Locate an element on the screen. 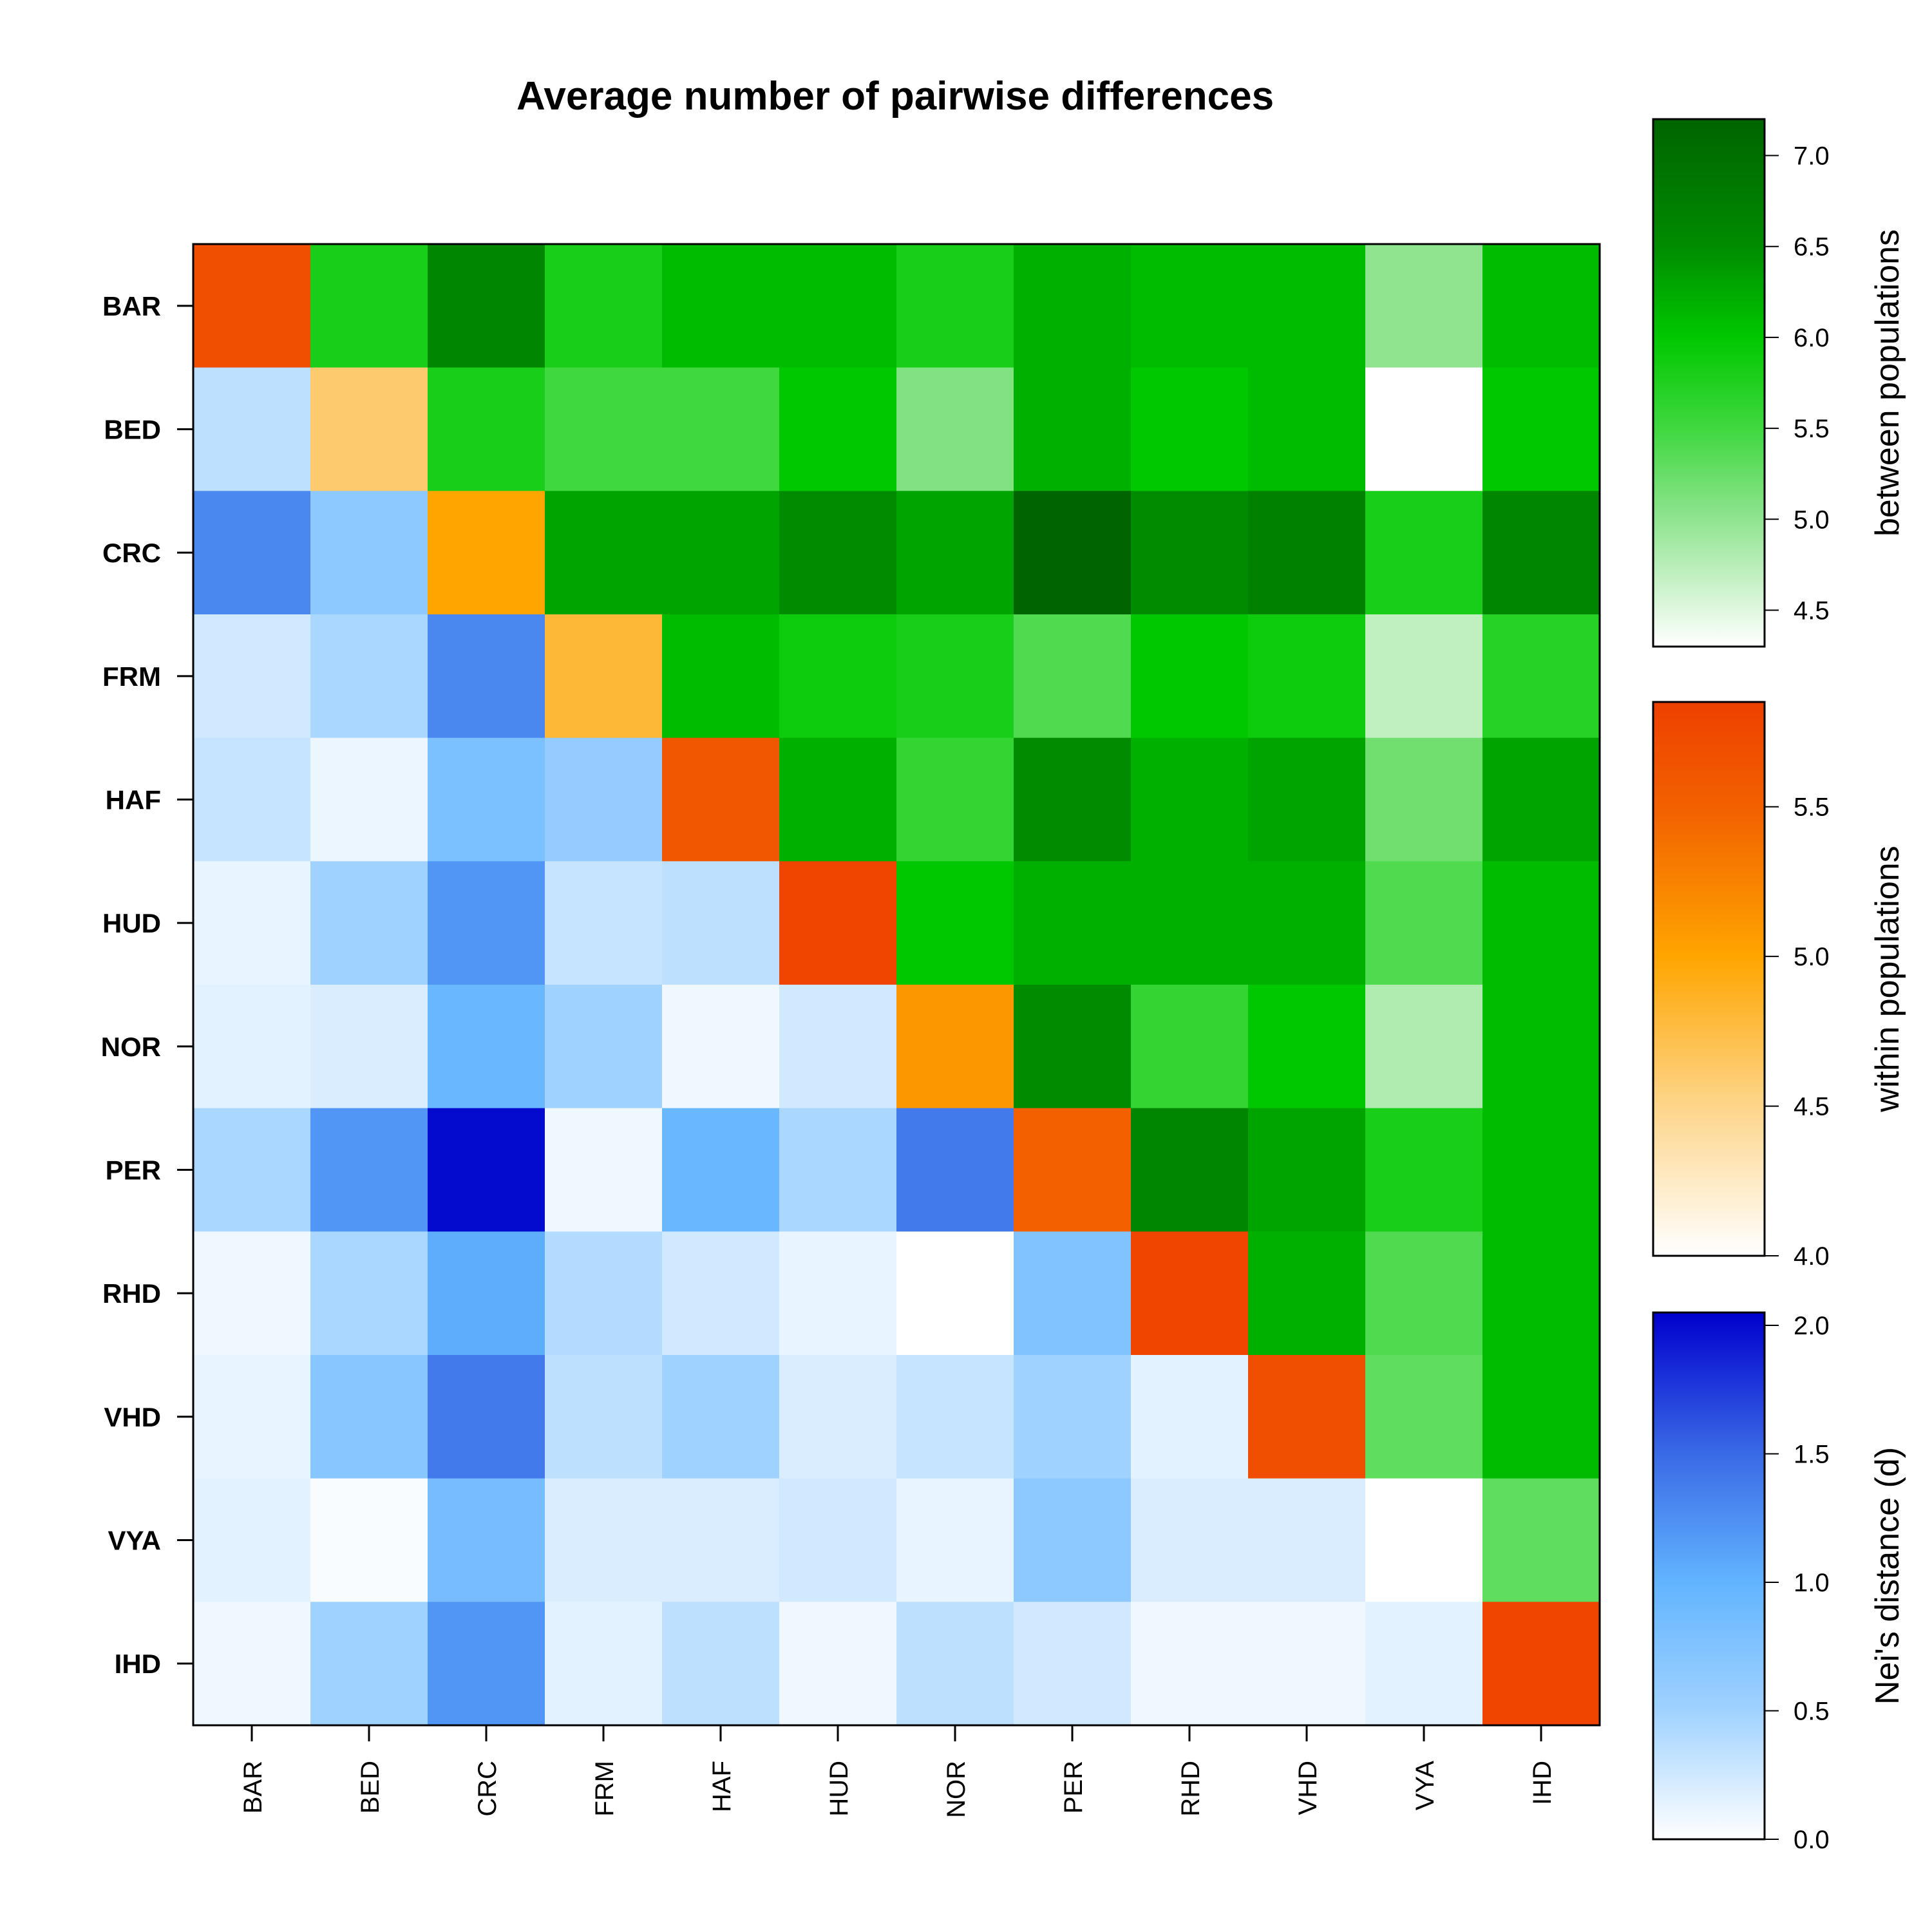  heatmap-cell-BAR-HUD is located at coordinates (838, 306).